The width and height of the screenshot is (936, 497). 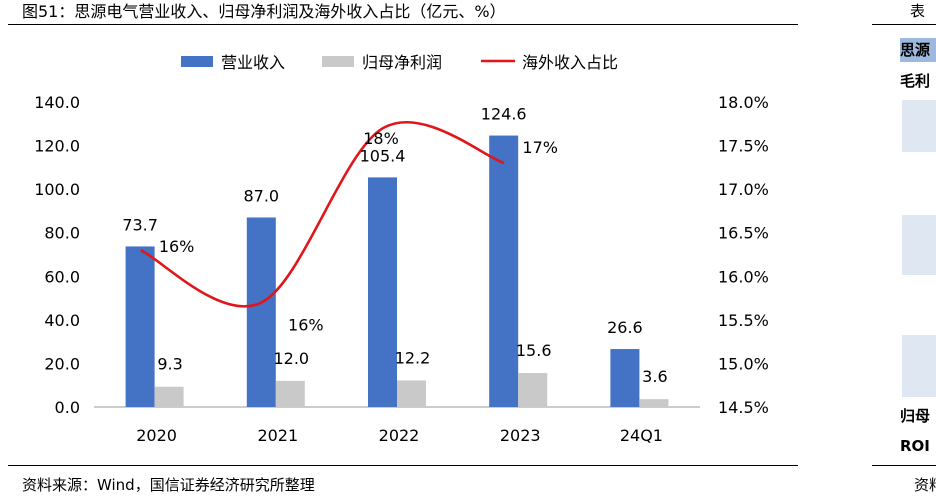 I want to click on legend-label-net-profit: 归母净利润, so click(x=402, y=62).